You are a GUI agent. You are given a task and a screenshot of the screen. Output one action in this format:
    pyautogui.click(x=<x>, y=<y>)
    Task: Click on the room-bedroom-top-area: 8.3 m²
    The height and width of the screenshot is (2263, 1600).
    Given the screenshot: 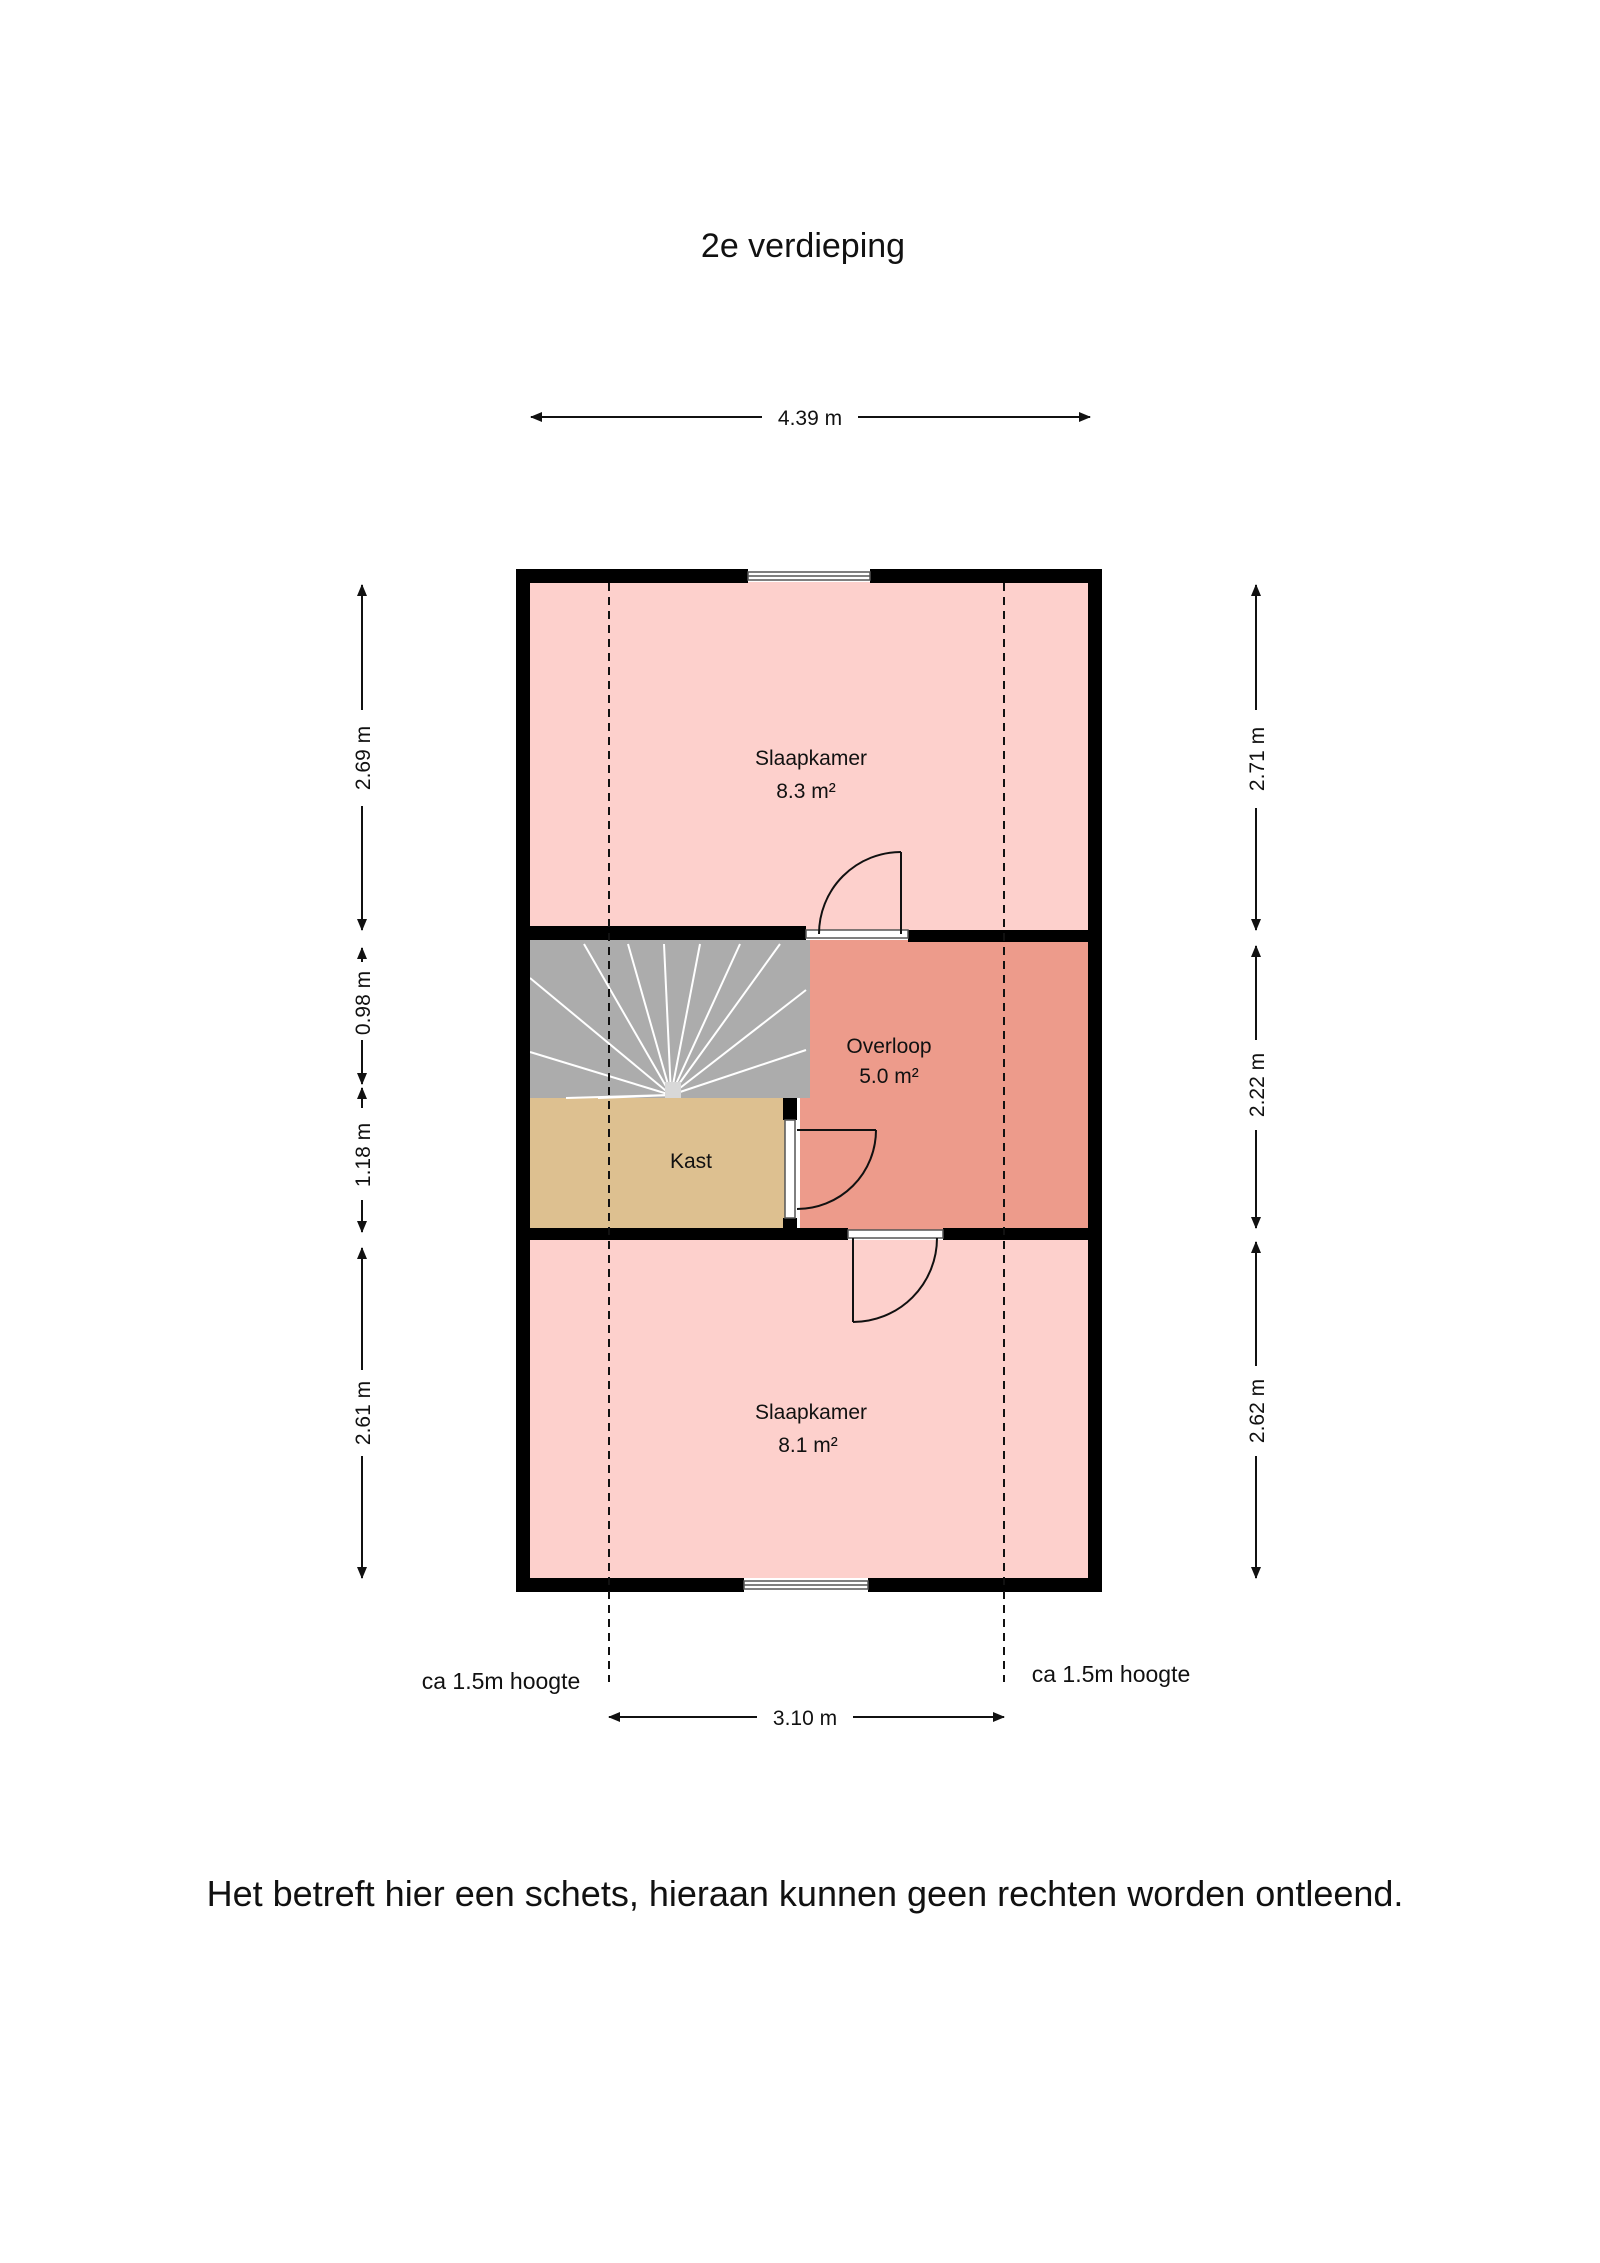 What is the action you would take?
    pyautogui.click(x=806, y=791)
    